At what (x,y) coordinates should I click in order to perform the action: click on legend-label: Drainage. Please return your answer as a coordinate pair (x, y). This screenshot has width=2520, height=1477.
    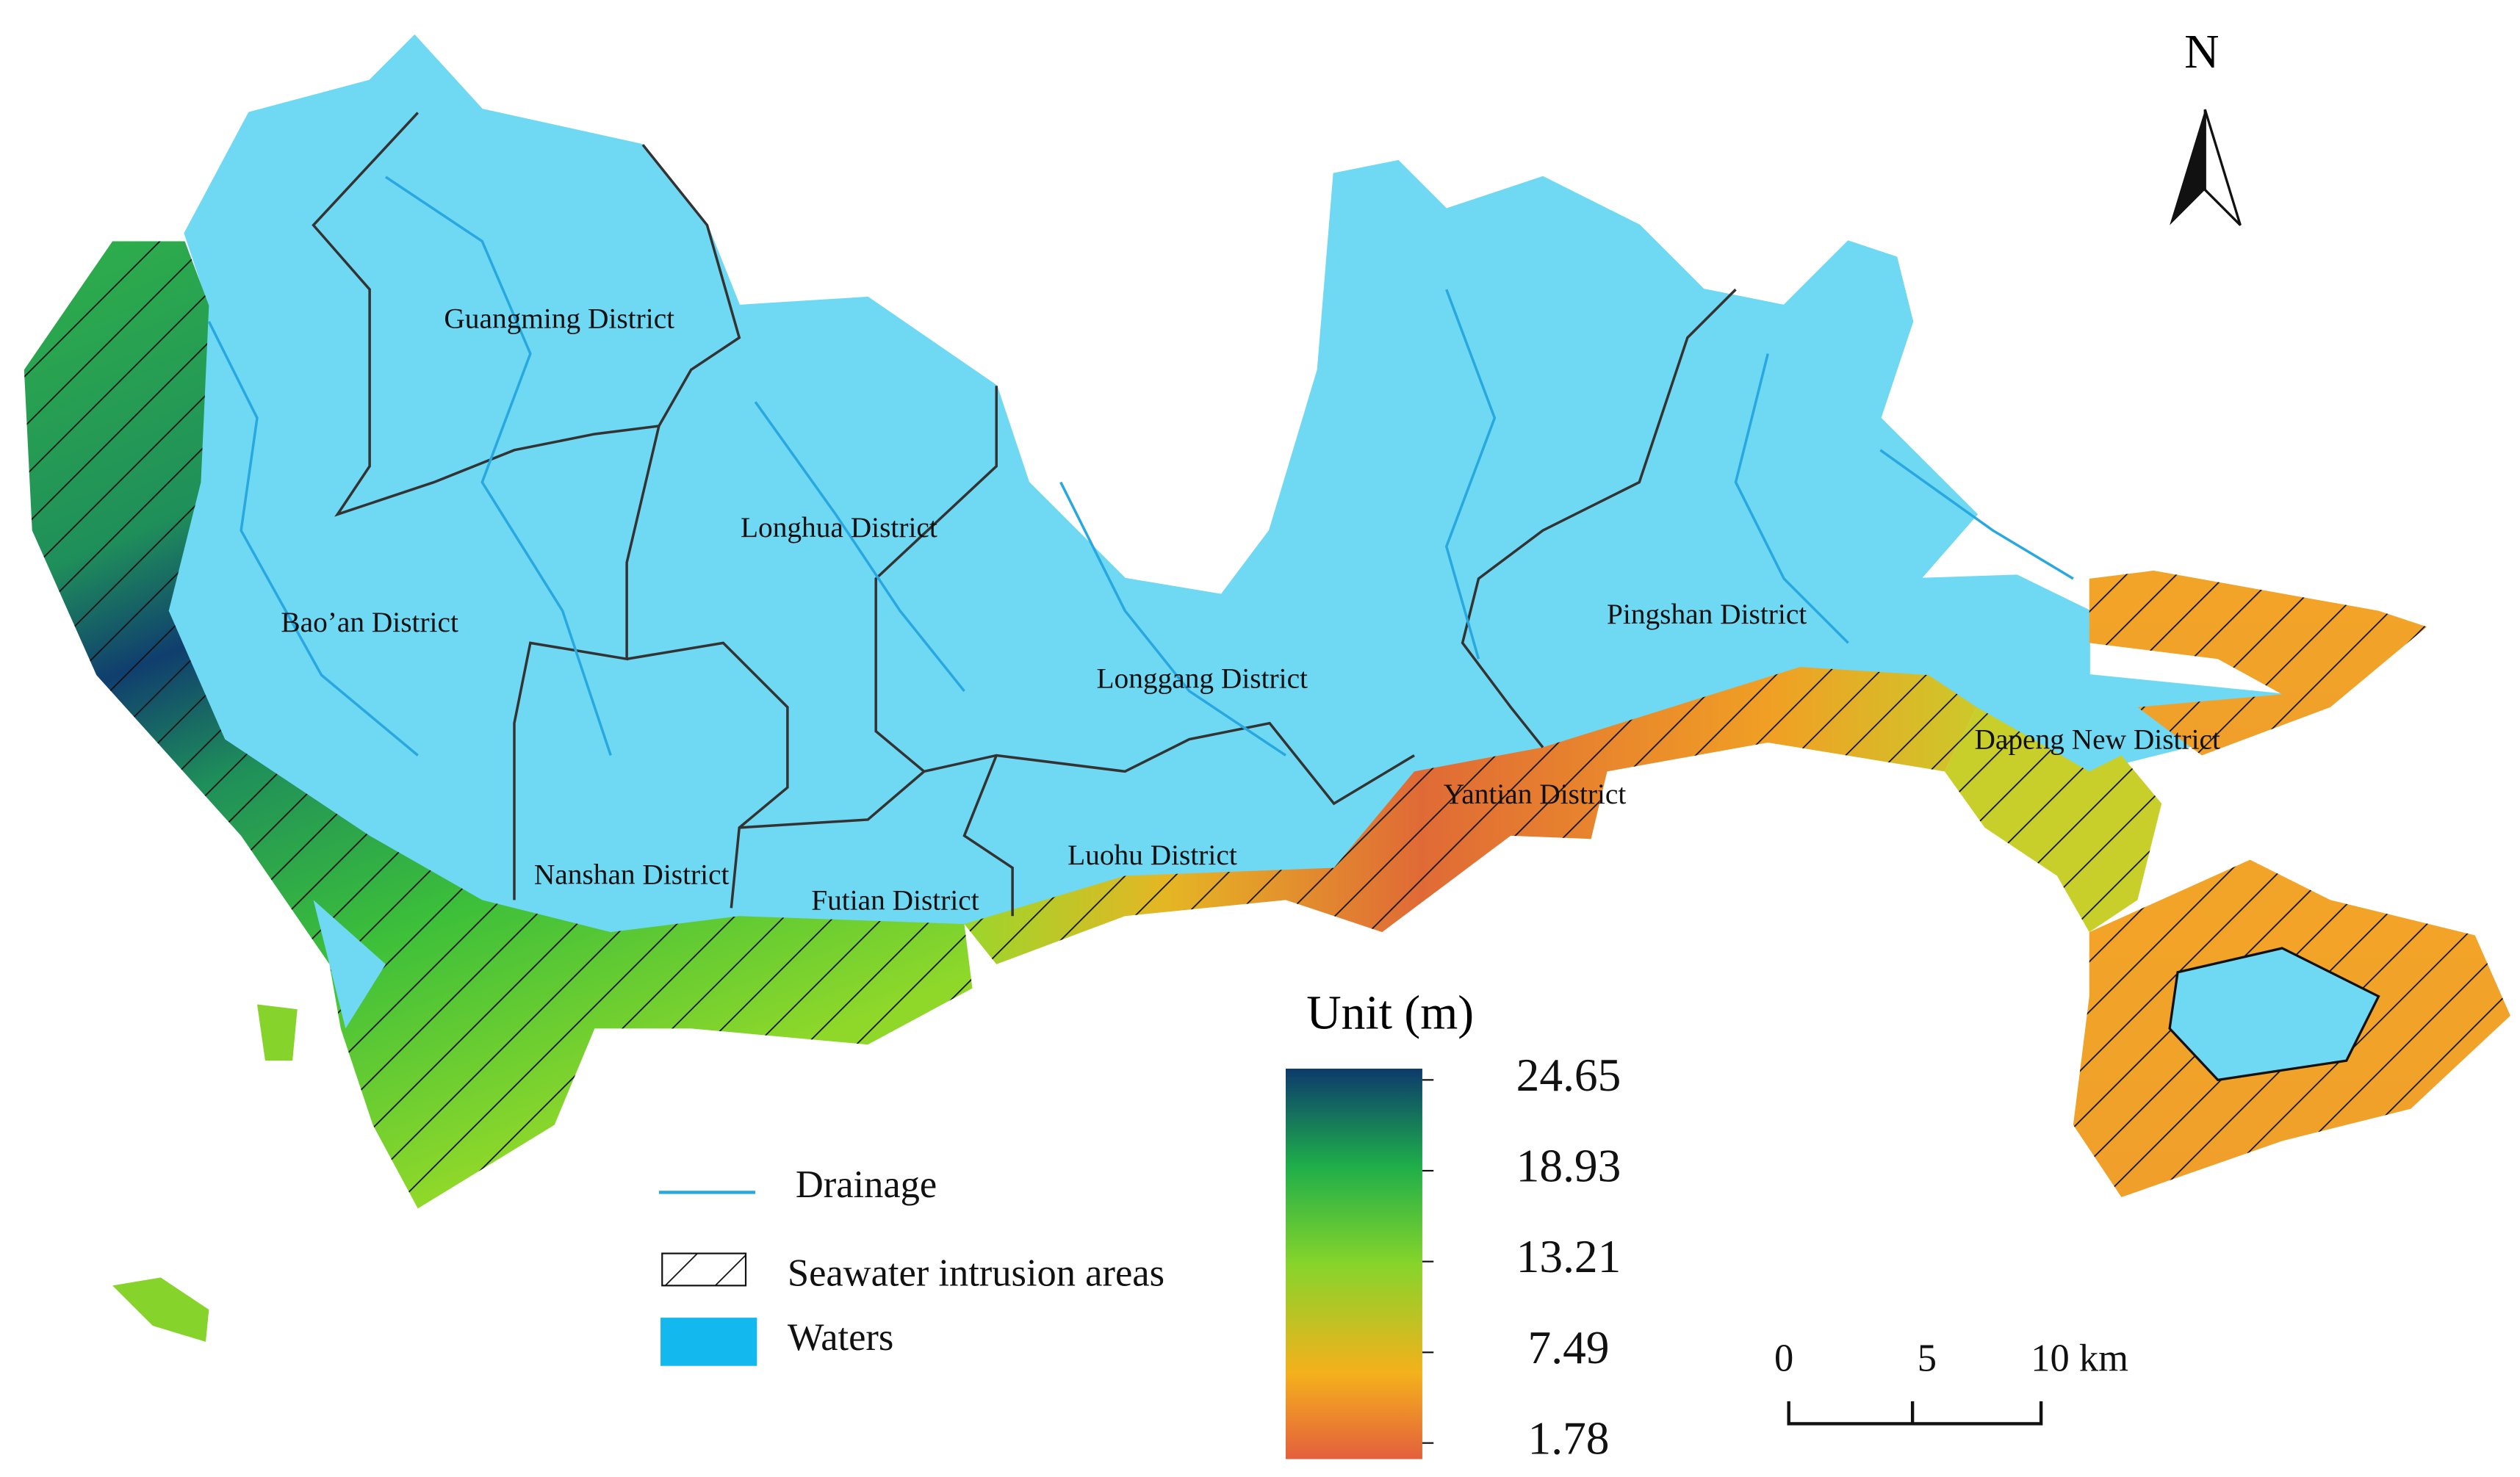
    Looking at the image, I should click on (867, 1184).